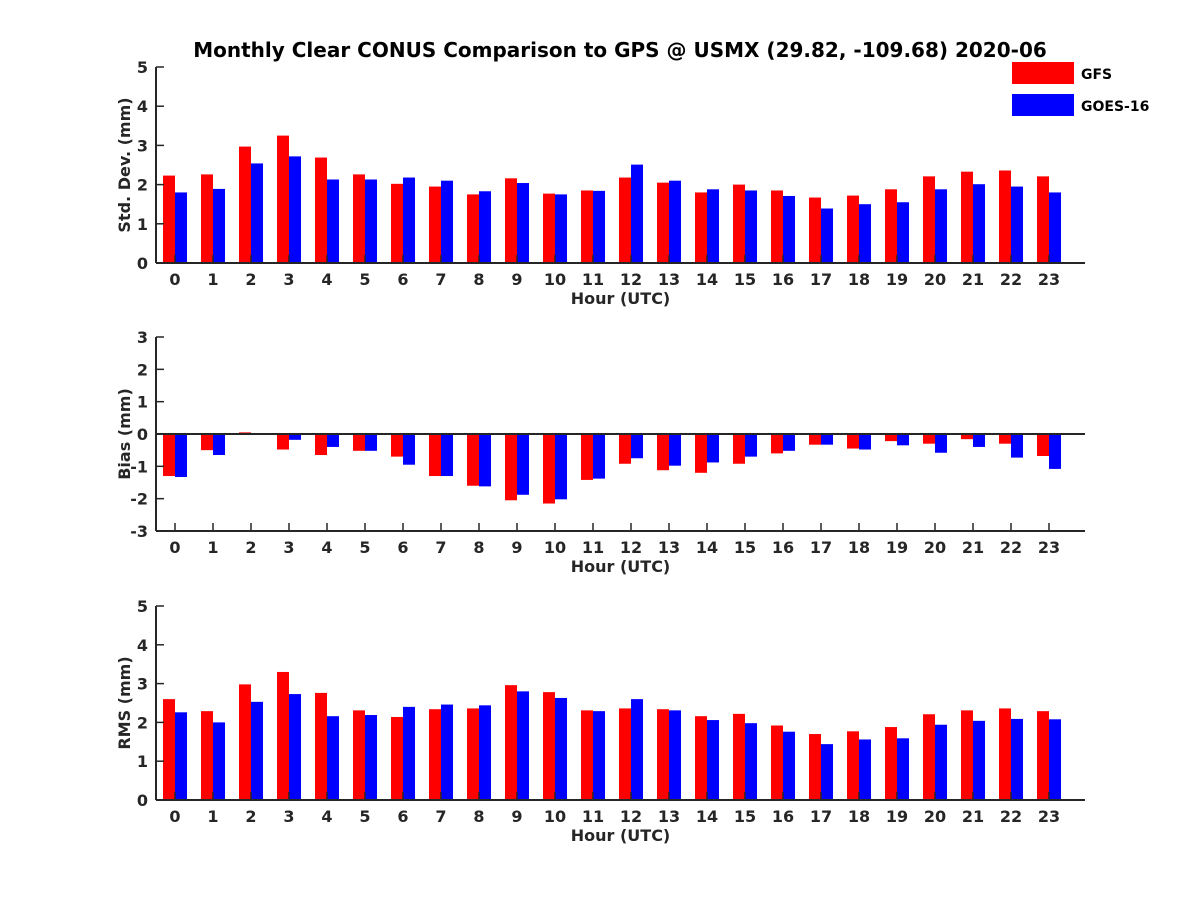 Image resolution: width=1200 pixels, height=900 pixels. I want to click on x-tick-label: 1, so click(212, 547).